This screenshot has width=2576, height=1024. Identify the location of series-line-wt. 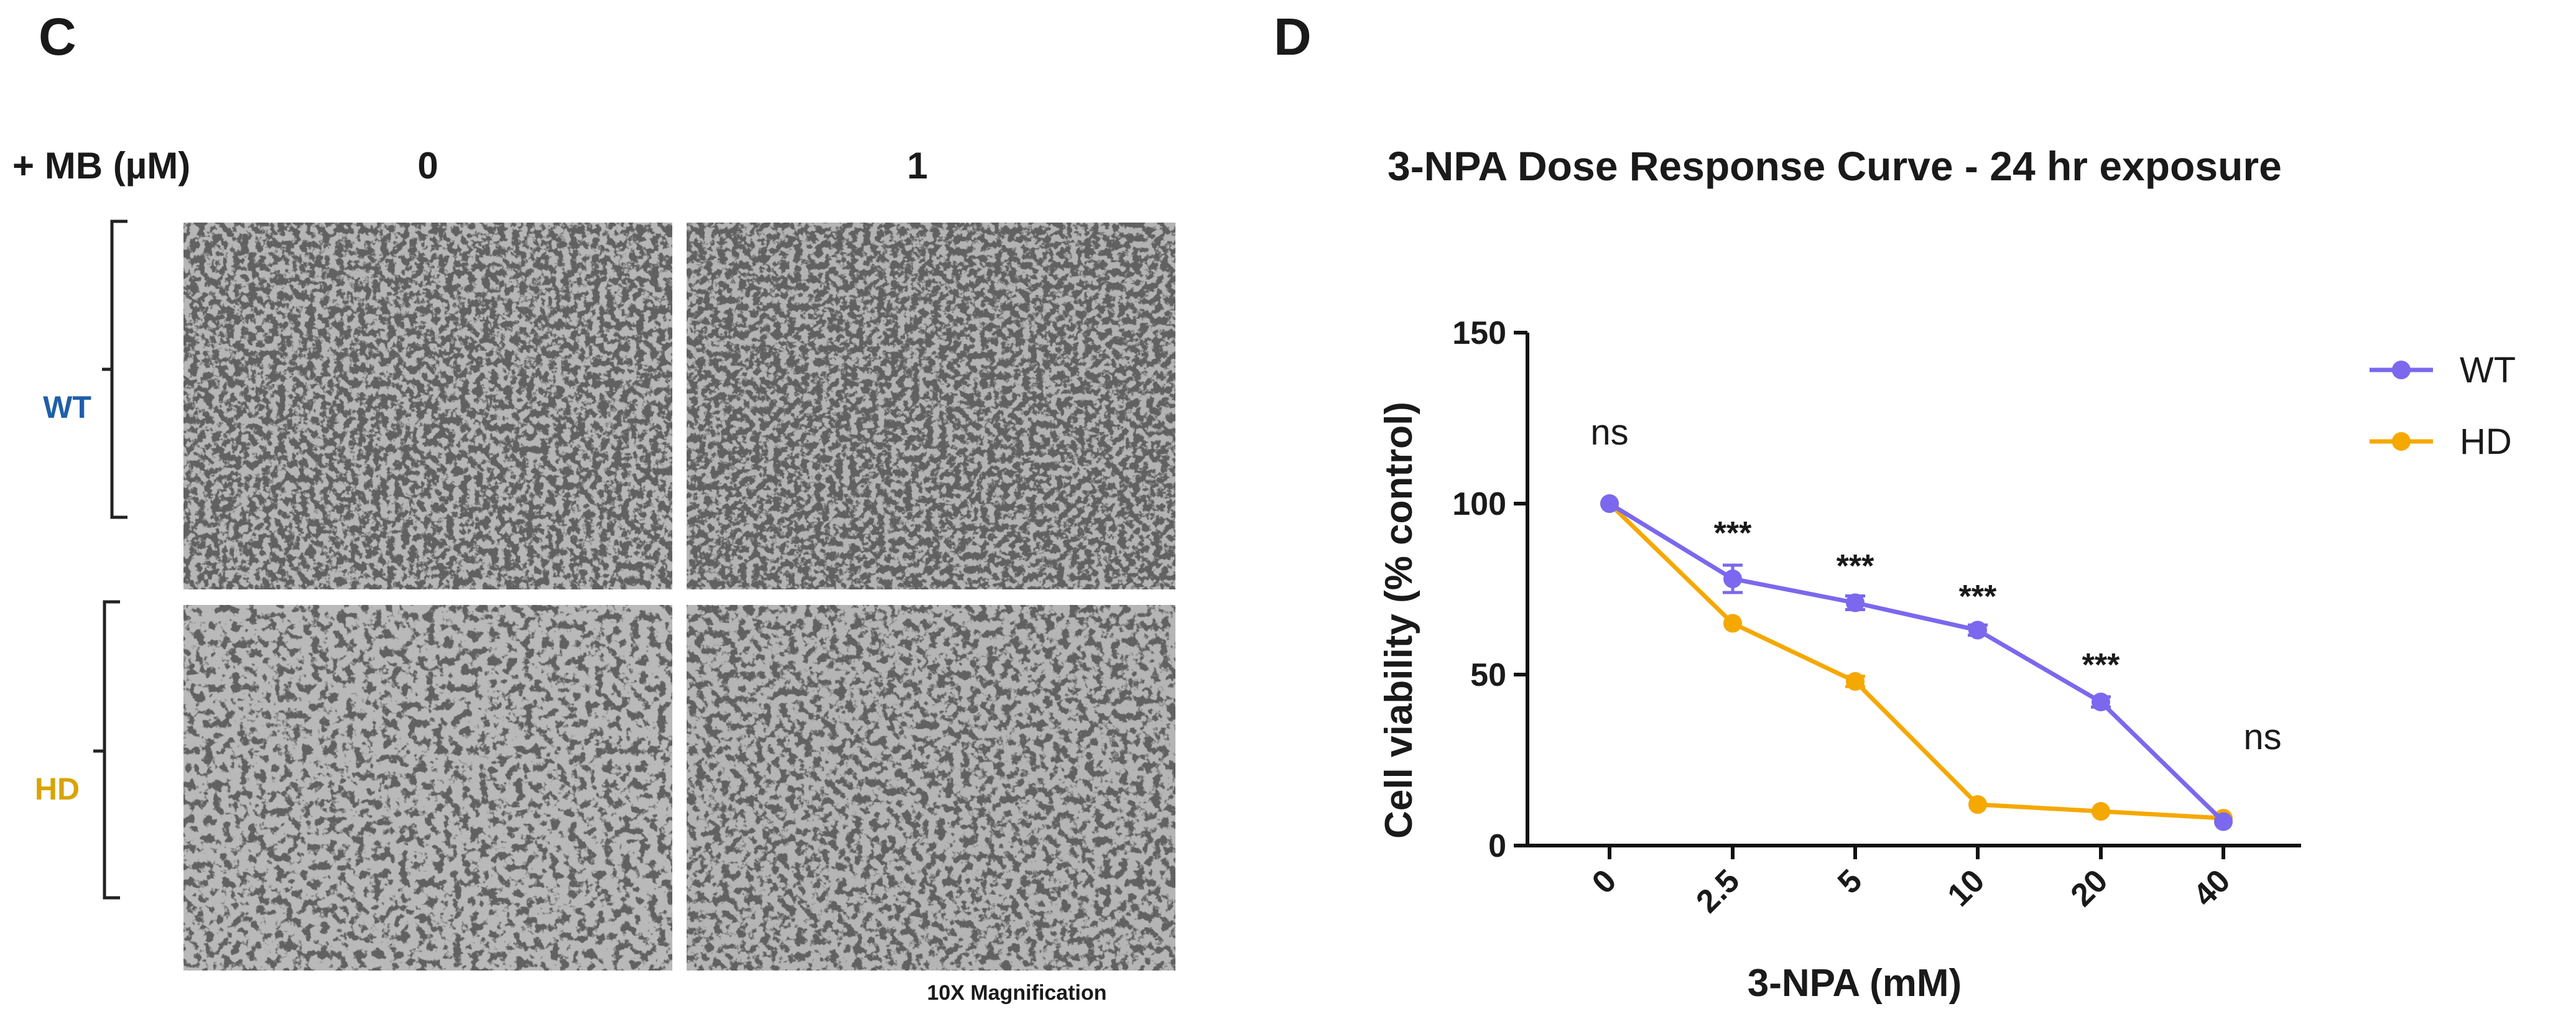
(1917, 663).